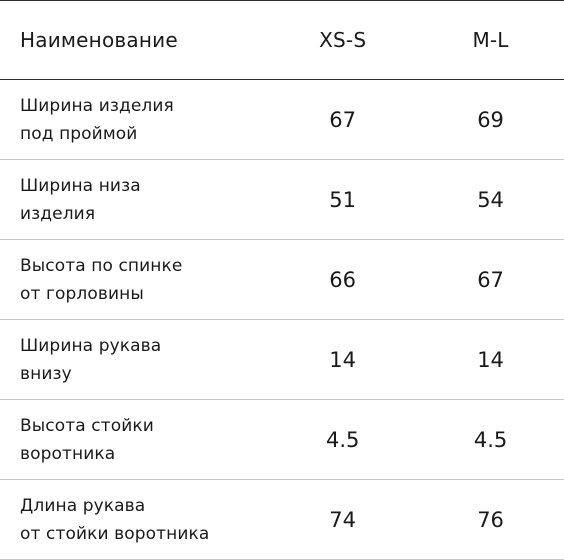 The height and width of the screenshot is (560, 564). Describe the element at coordinates (490, 439) in the screenshot. I see `row-value-m-l: 4.5` at that location.